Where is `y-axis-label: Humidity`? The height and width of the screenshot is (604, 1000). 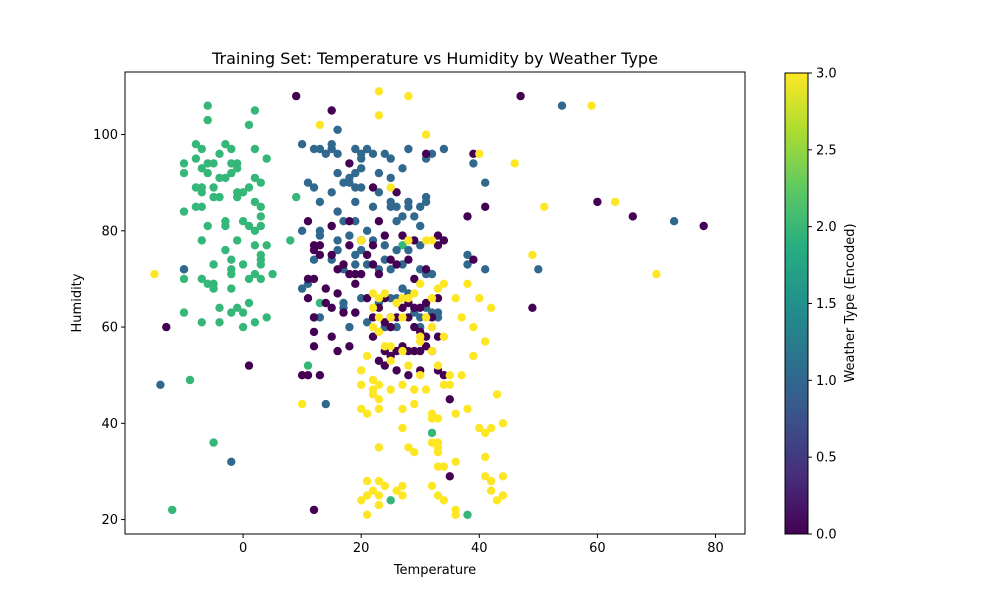 y-axis-label: Humidity is located at coordinates (77, 302).